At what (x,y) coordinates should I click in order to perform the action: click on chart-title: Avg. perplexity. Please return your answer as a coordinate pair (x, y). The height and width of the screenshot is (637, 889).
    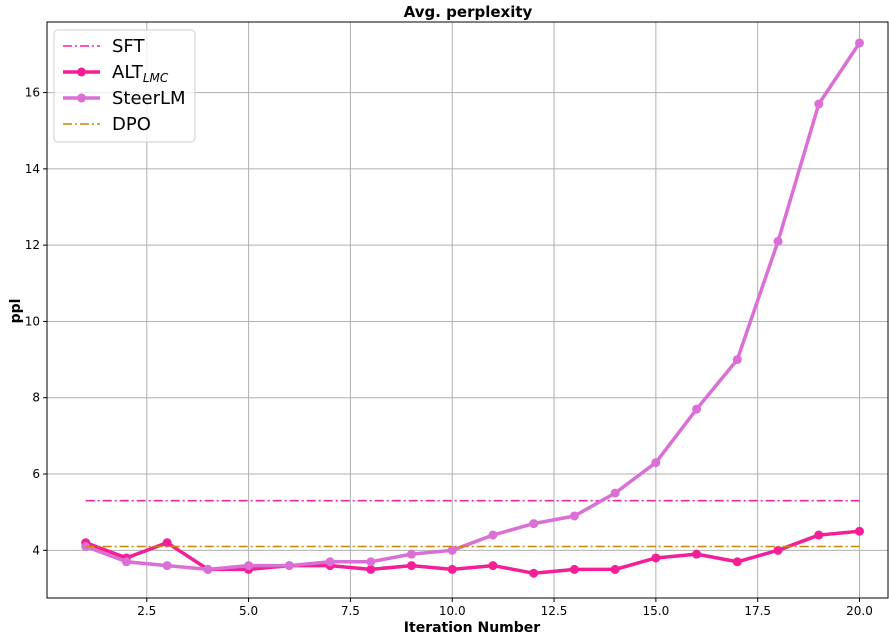
    Looking at the image, I should click on (468, 12).